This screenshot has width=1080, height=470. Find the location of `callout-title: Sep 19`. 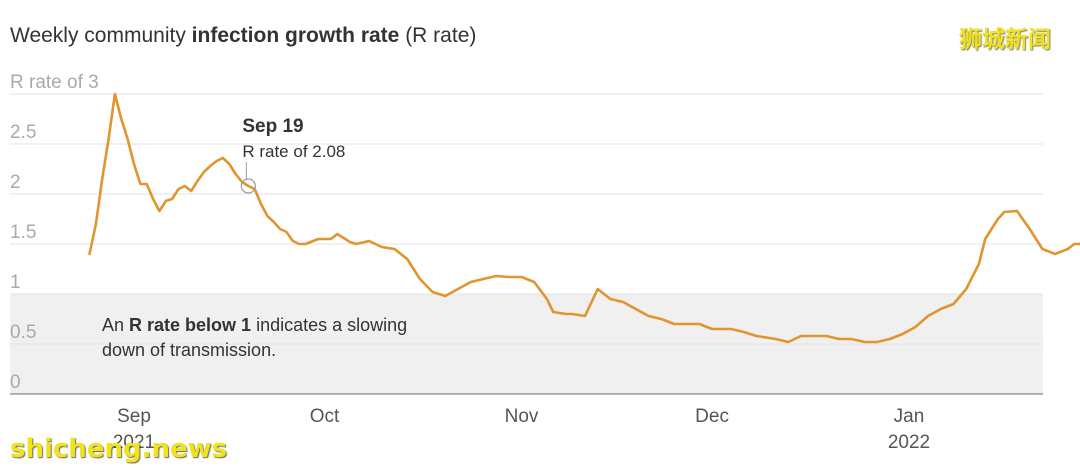

callout-title: Sep 19 is located at coordinates (272, 126).